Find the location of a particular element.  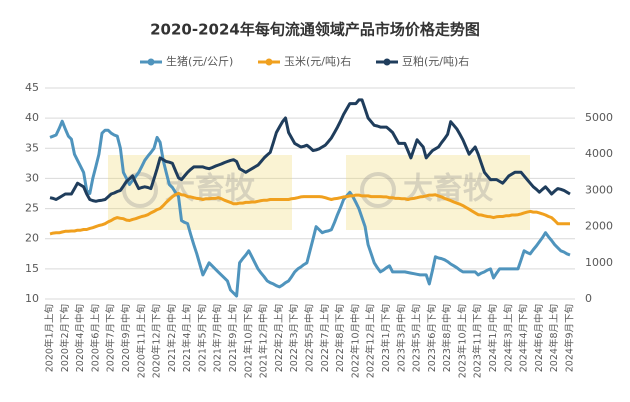

chart-title: 2020-2024年每旬流通领域产品市场价格走势图 is located at coordinates (315, 30).